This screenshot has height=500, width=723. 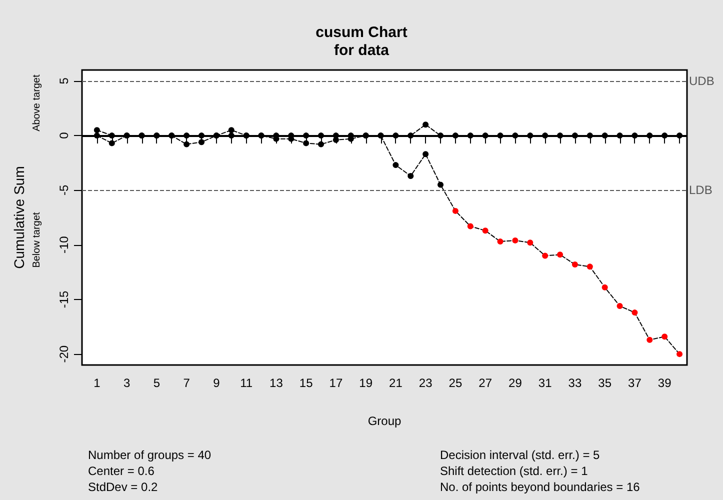 I want to click on text: Number of groups = 40, so click(x=150, y=455).